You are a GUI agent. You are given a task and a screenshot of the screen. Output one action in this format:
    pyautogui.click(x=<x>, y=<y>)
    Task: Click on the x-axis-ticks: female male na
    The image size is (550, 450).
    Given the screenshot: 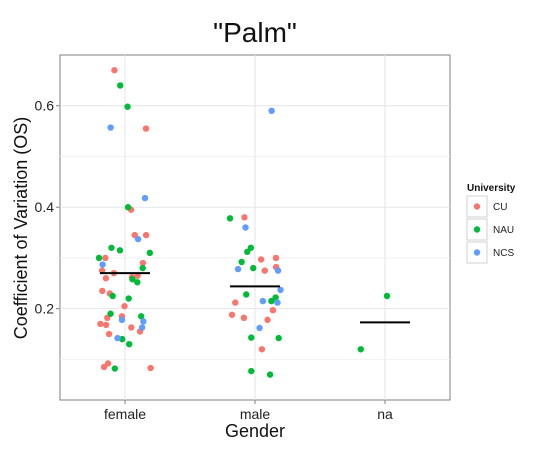 What is the action you would take?
    pyautogui.click(x=248, y=411)
    